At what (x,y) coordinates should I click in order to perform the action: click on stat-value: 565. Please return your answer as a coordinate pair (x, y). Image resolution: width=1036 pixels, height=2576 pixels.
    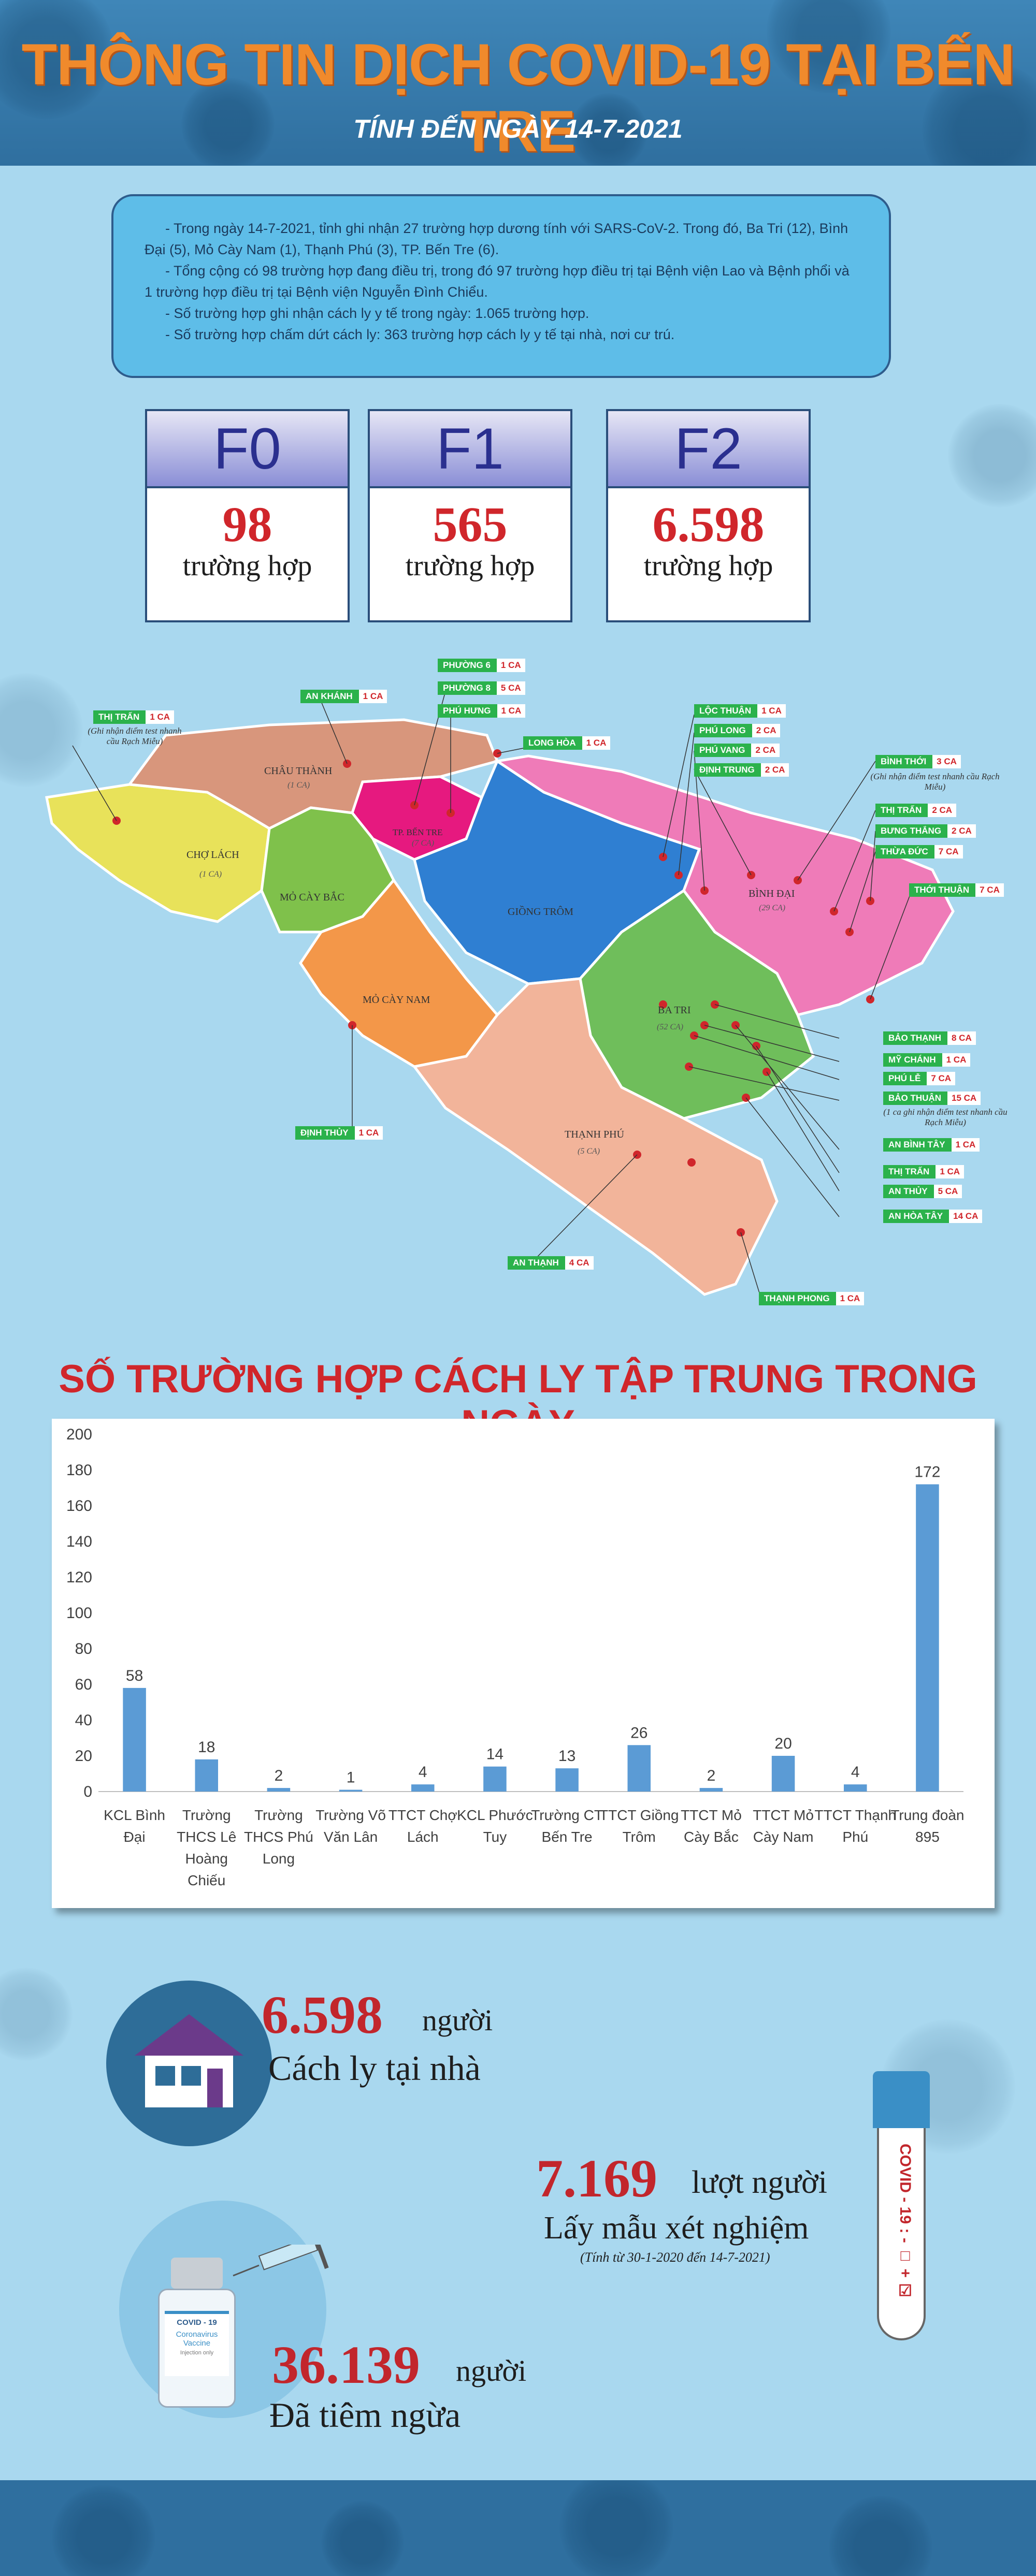
    Looking at the image, I should click on (470, 525).